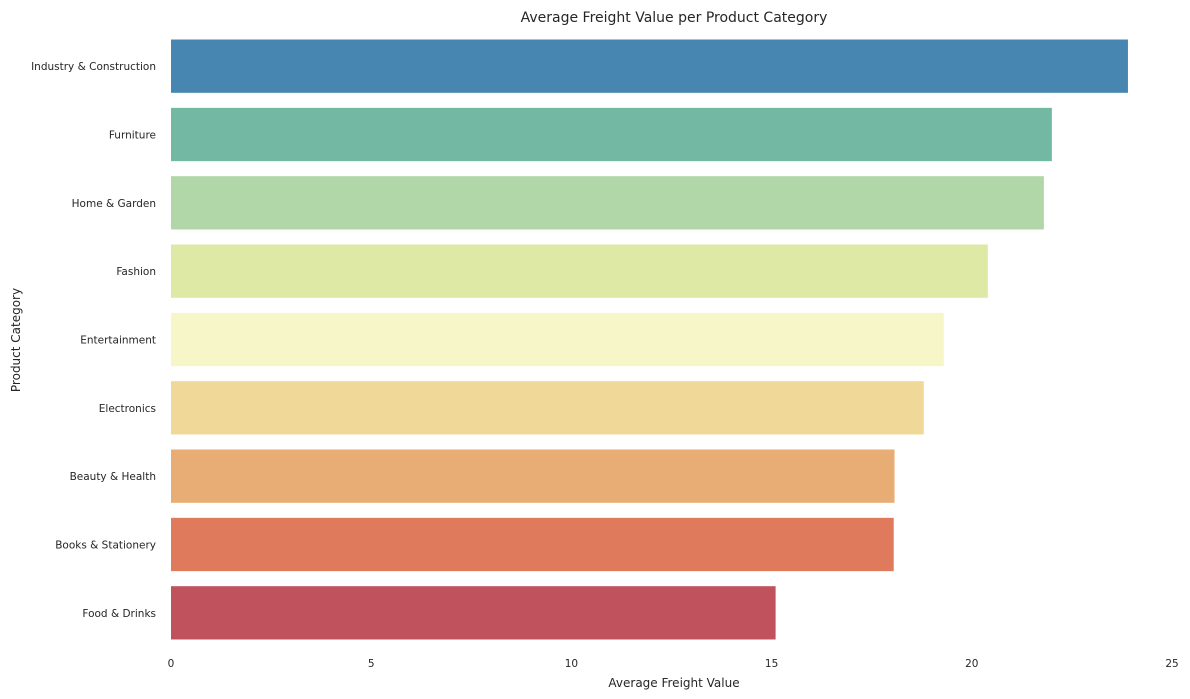 The height and width of the screenshot is (699, 1190). I want to click on x-tick-label: 10, so click(571, 664).